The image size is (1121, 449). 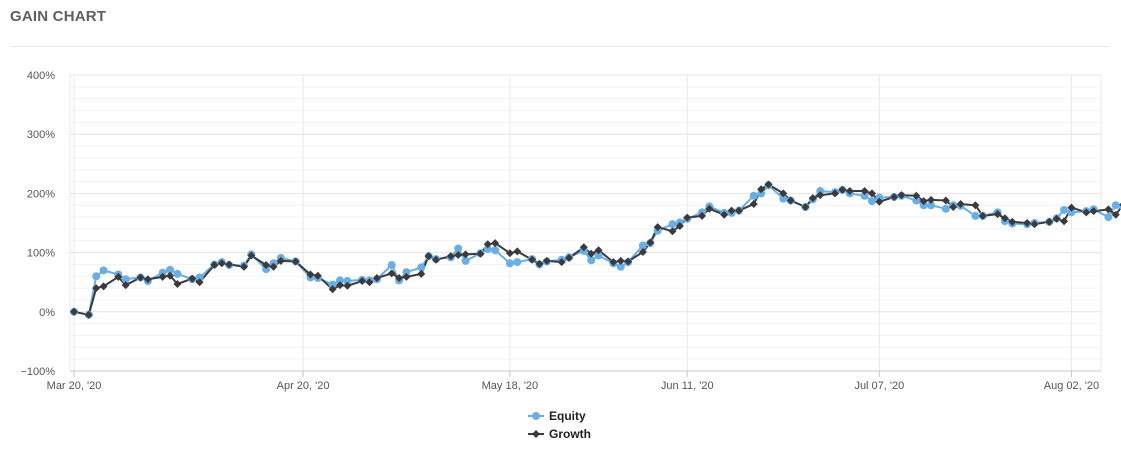 What do you see at coordinates (570, 434) in the screenshot?
I see `legend-growth-label: Growth` at bounding box center [570, 434].